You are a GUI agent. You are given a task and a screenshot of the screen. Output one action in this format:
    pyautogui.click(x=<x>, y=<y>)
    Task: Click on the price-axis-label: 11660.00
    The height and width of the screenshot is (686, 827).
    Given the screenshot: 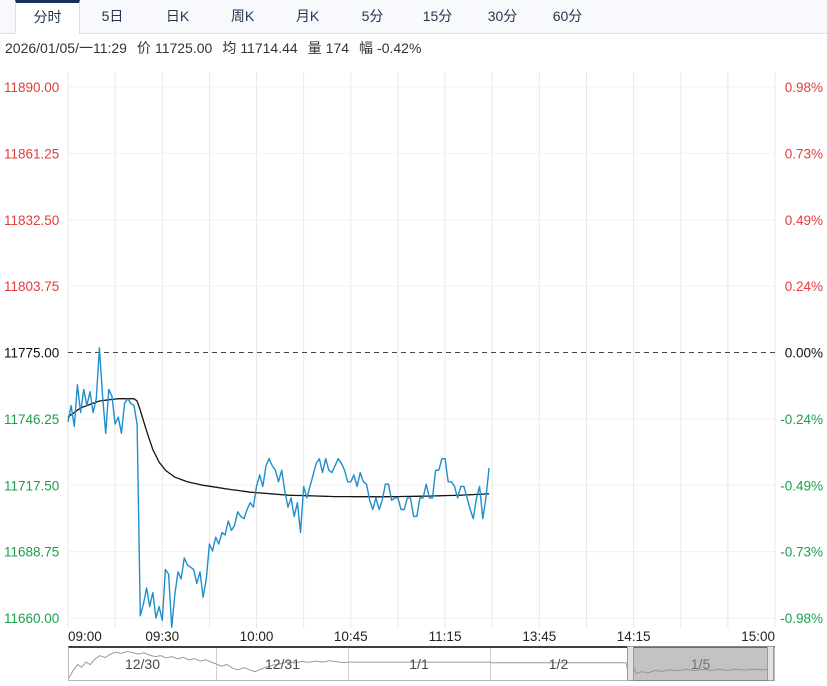 What is the action you would take?
    pyautogui.click(x=31, y=618)
    